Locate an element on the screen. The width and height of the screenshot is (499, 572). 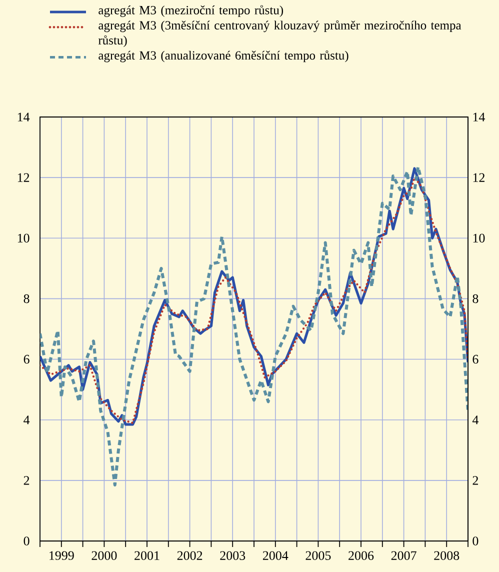
y2-tick-label: 12 is located at coordinates (478, 177).